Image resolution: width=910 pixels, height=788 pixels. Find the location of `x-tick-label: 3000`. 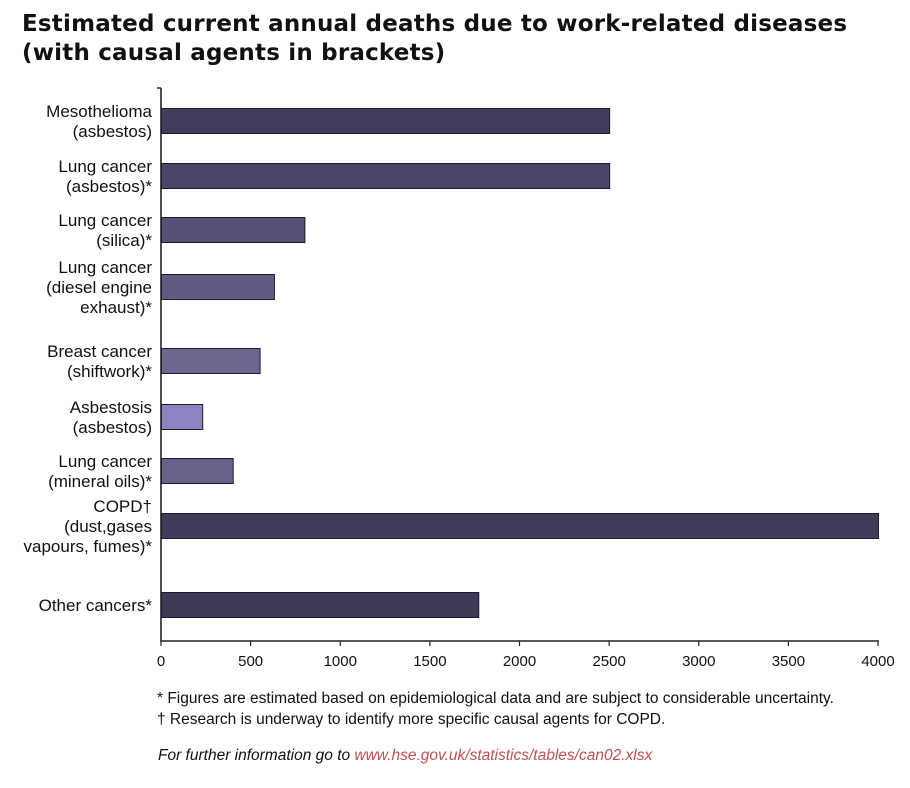

x-tick-label: 3000 is located at coordinates (698, 661).